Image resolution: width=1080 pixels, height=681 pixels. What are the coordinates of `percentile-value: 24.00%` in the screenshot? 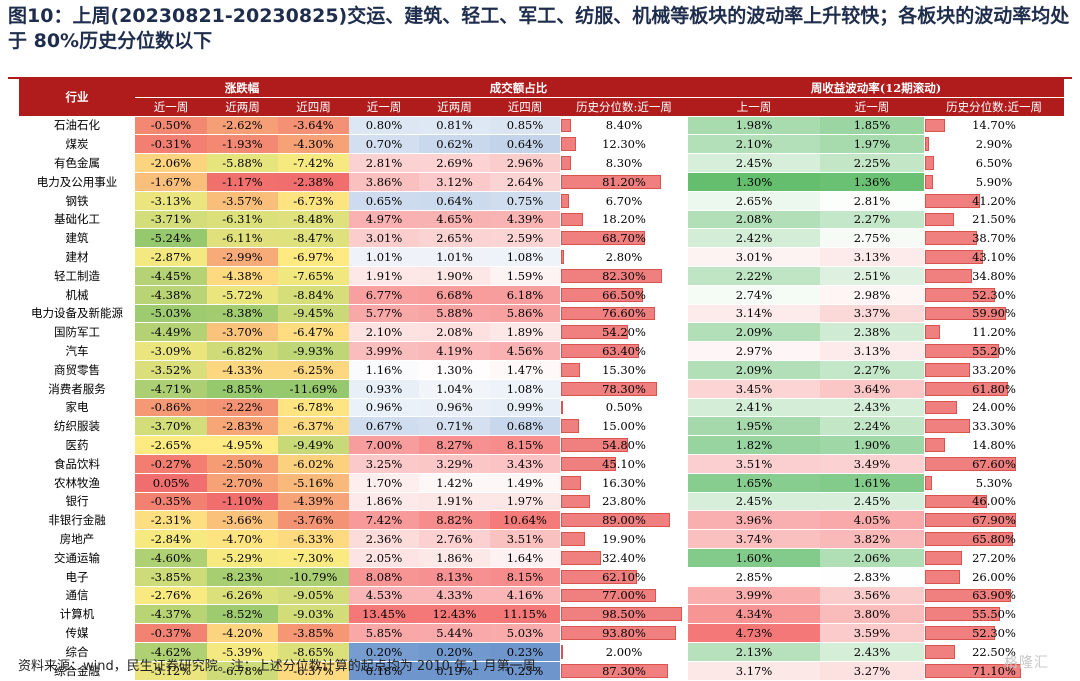 It's located at (994, 407).